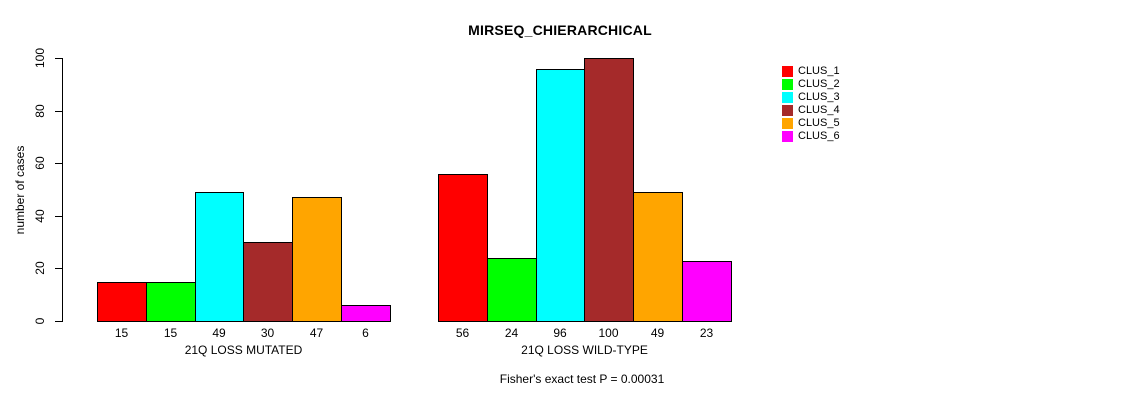  Describe the element at coordinates (560, 195) in the screenshot. I see `bar-clus_3-group2` at that location.